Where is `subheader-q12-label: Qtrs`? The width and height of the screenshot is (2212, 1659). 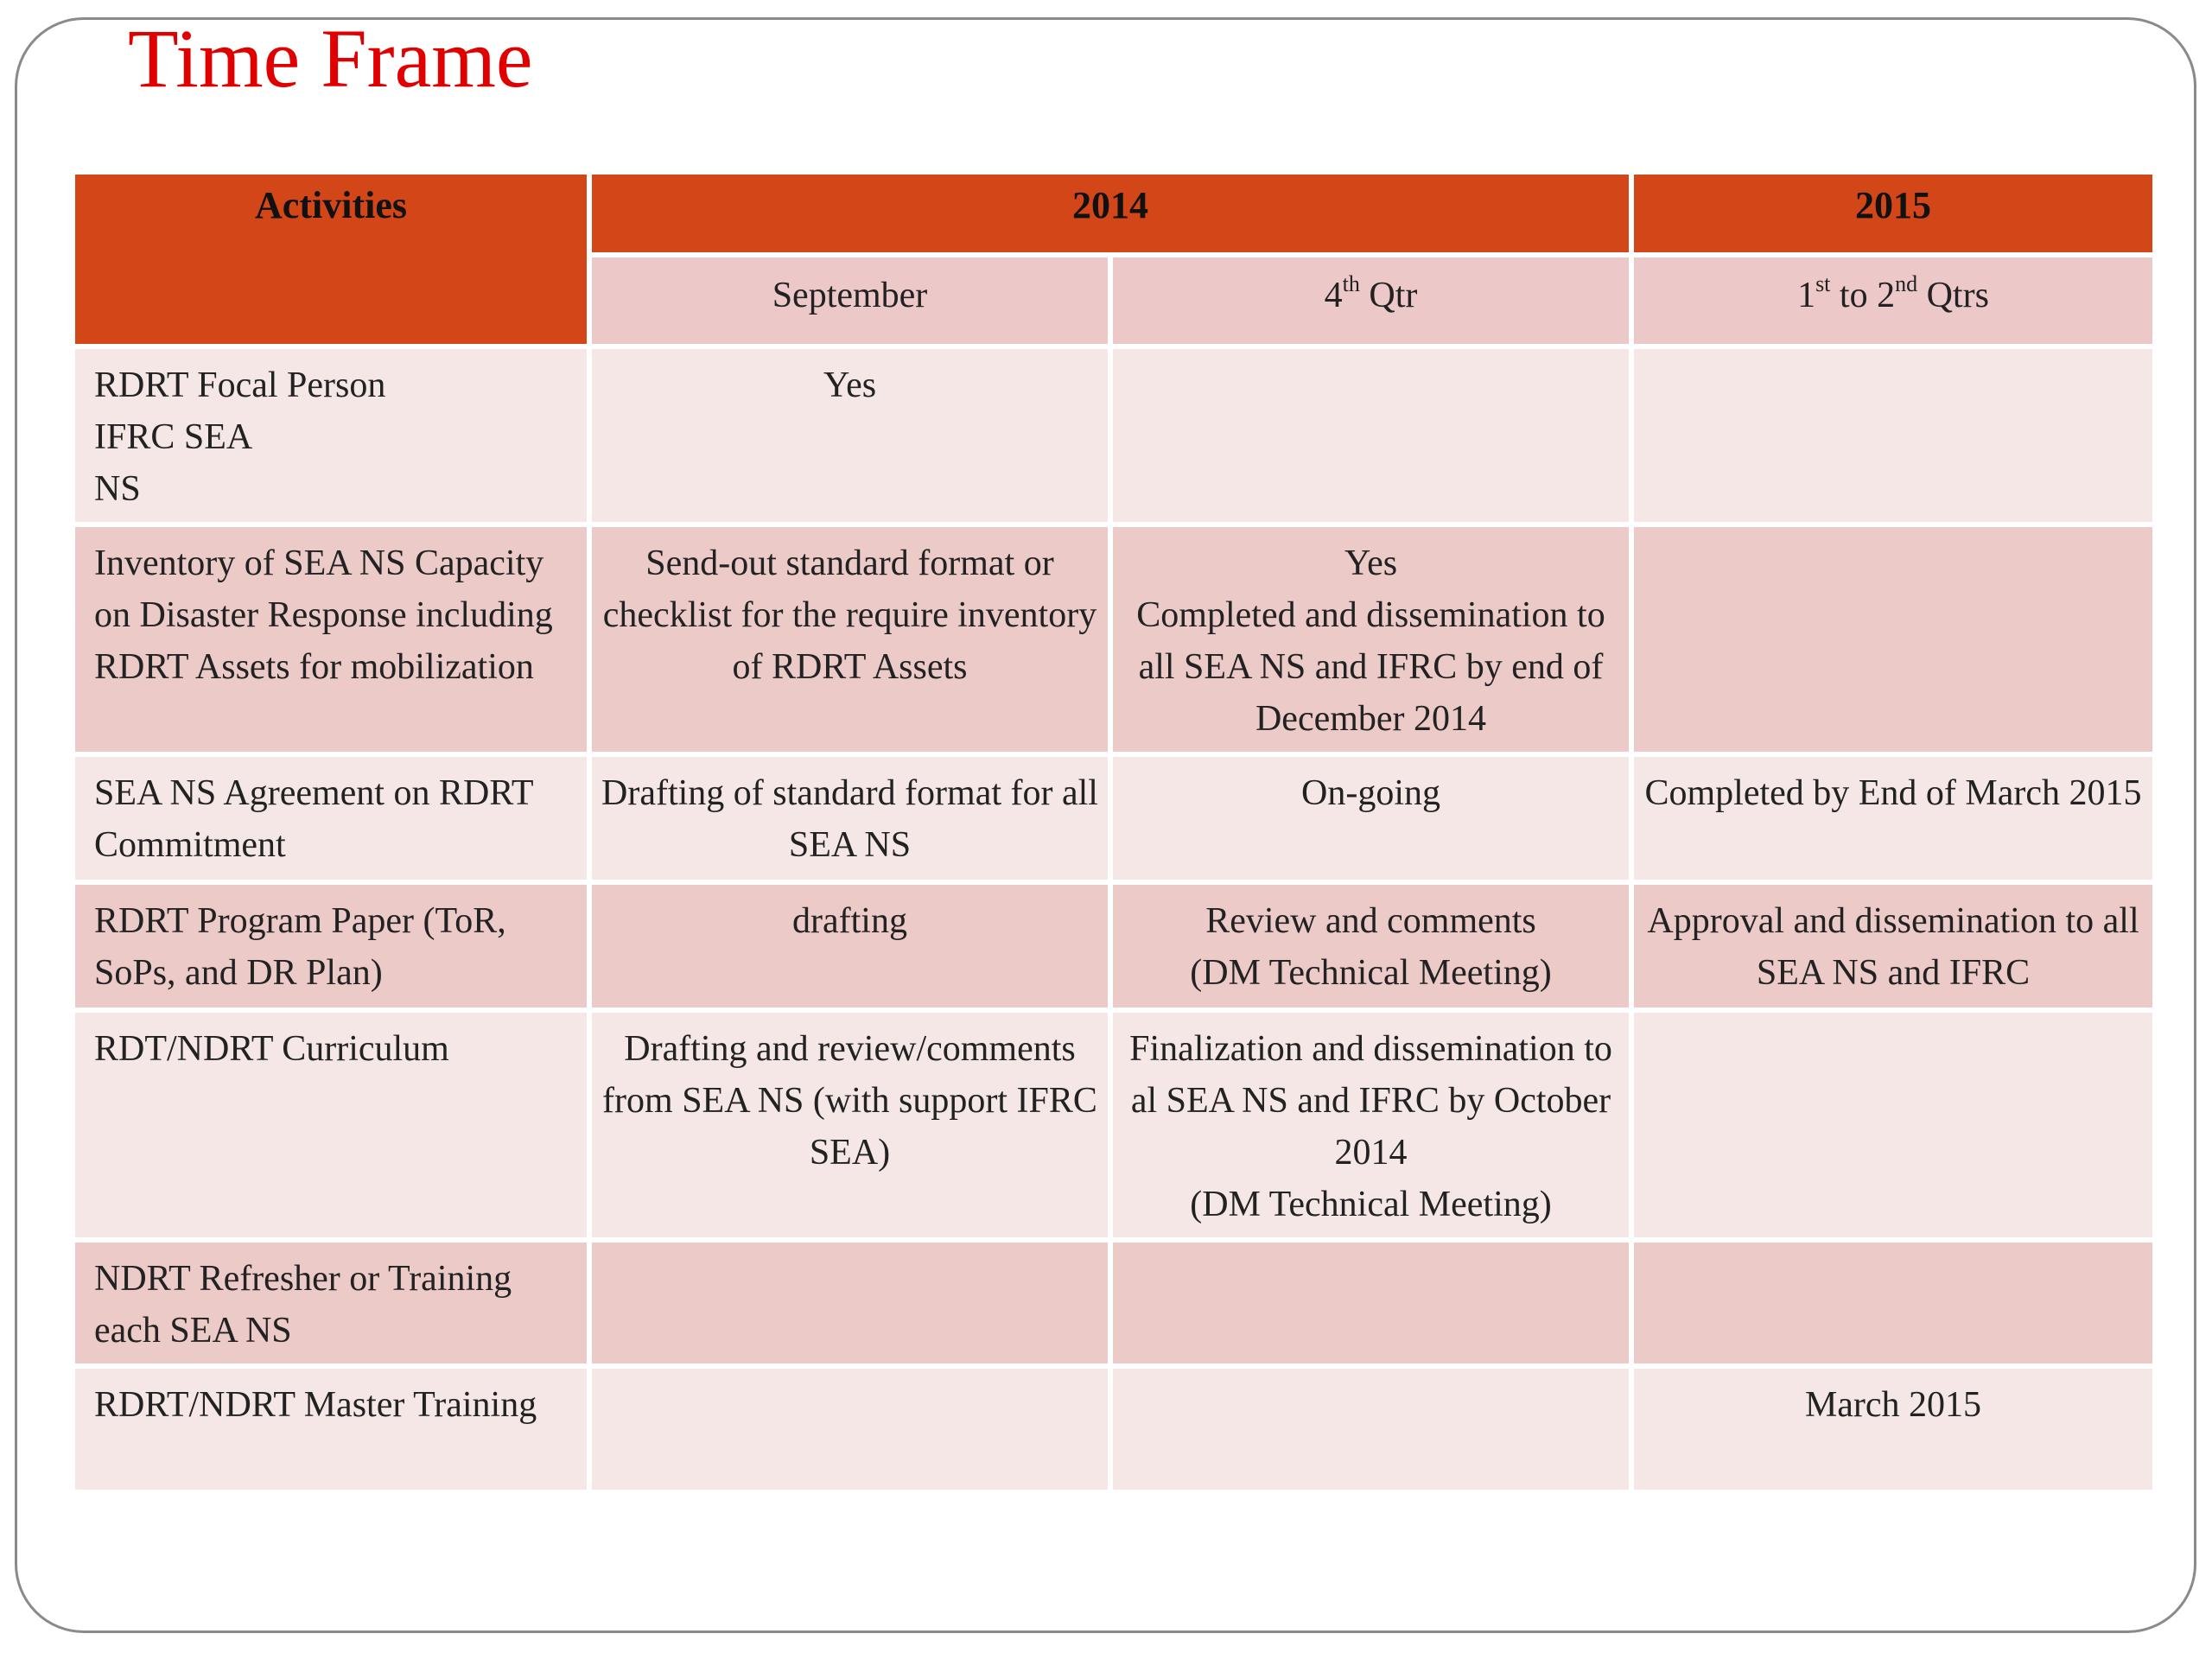 subheader-q12-label: Qtrs is located at coordinates (1953, 295).